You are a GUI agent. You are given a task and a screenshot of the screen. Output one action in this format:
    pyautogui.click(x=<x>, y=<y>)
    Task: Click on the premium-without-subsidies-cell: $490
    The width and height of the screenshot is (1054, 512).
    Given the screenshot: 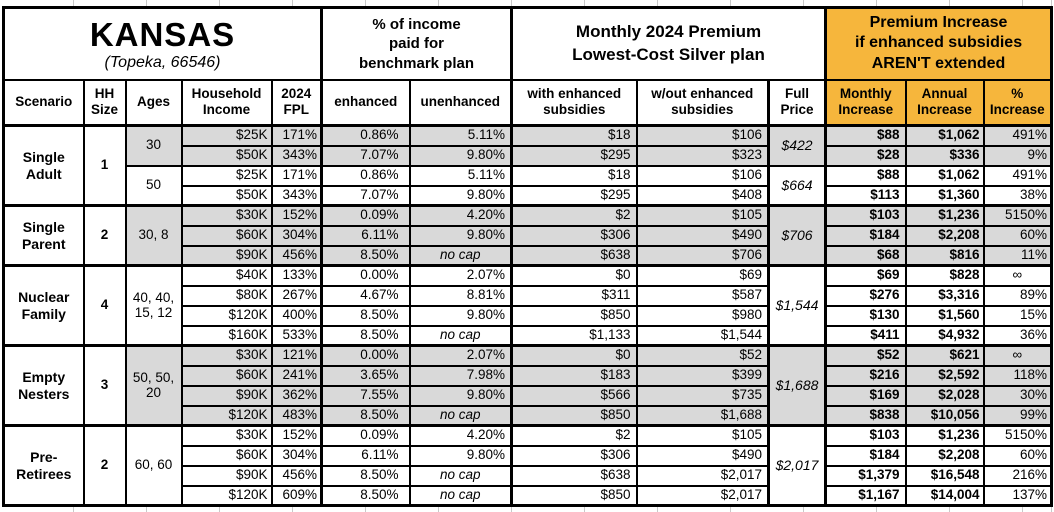 What is the action you would take?
    pyautogui.click(x=702, y=235)
    